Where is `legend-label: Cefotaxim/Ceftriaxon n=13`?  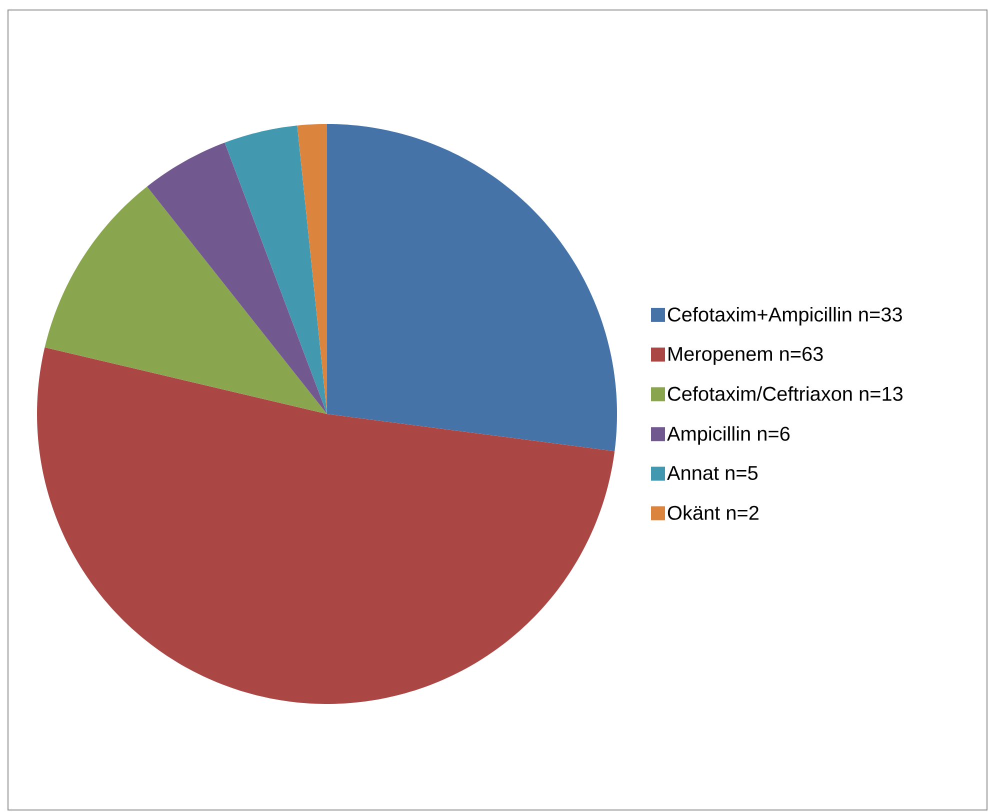 legend-label: Cefotaxim/Ceftriaxon n=13 is located at coordinates (785, 393).